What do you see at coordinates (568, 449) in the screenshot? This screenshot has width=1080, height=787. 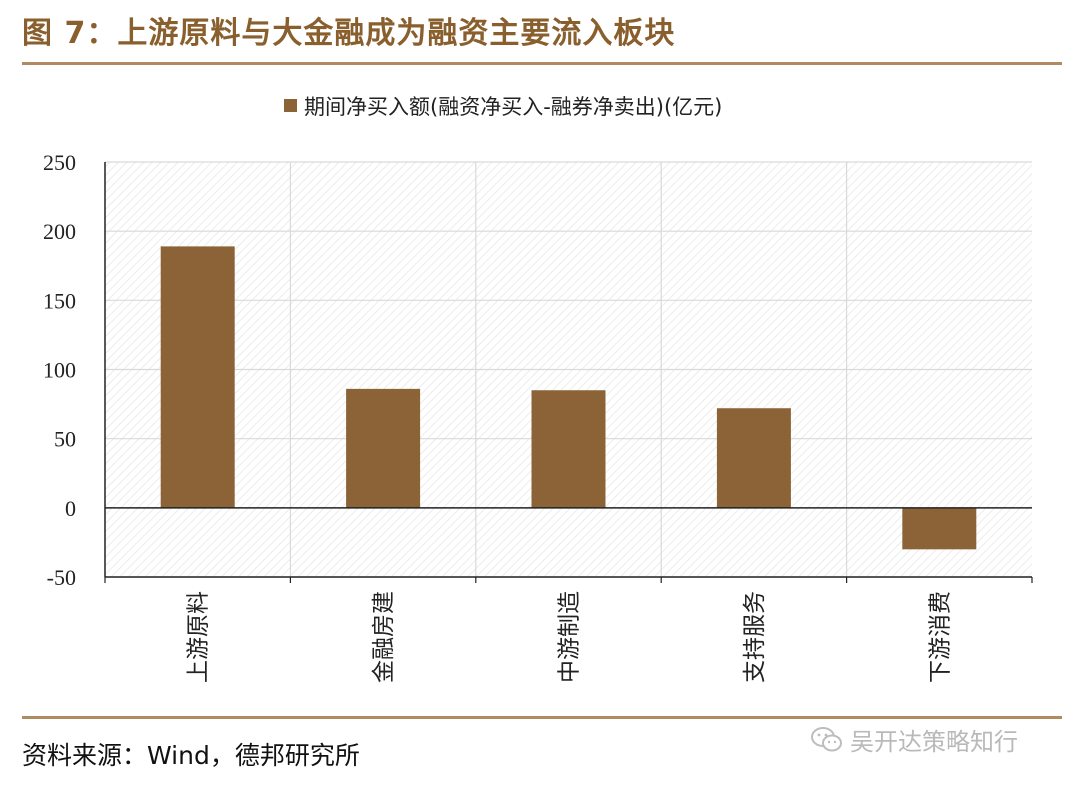 I see `bar-中游制造` at bounding box center [568, 449].